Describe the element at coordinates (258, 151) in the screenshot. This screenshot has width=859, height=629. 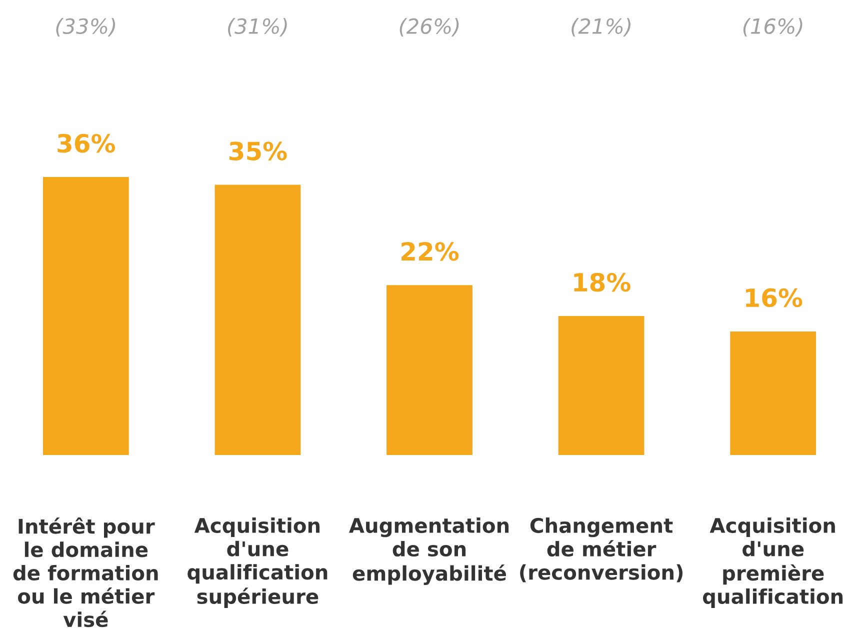
I see `data-label: 35%` at that location.